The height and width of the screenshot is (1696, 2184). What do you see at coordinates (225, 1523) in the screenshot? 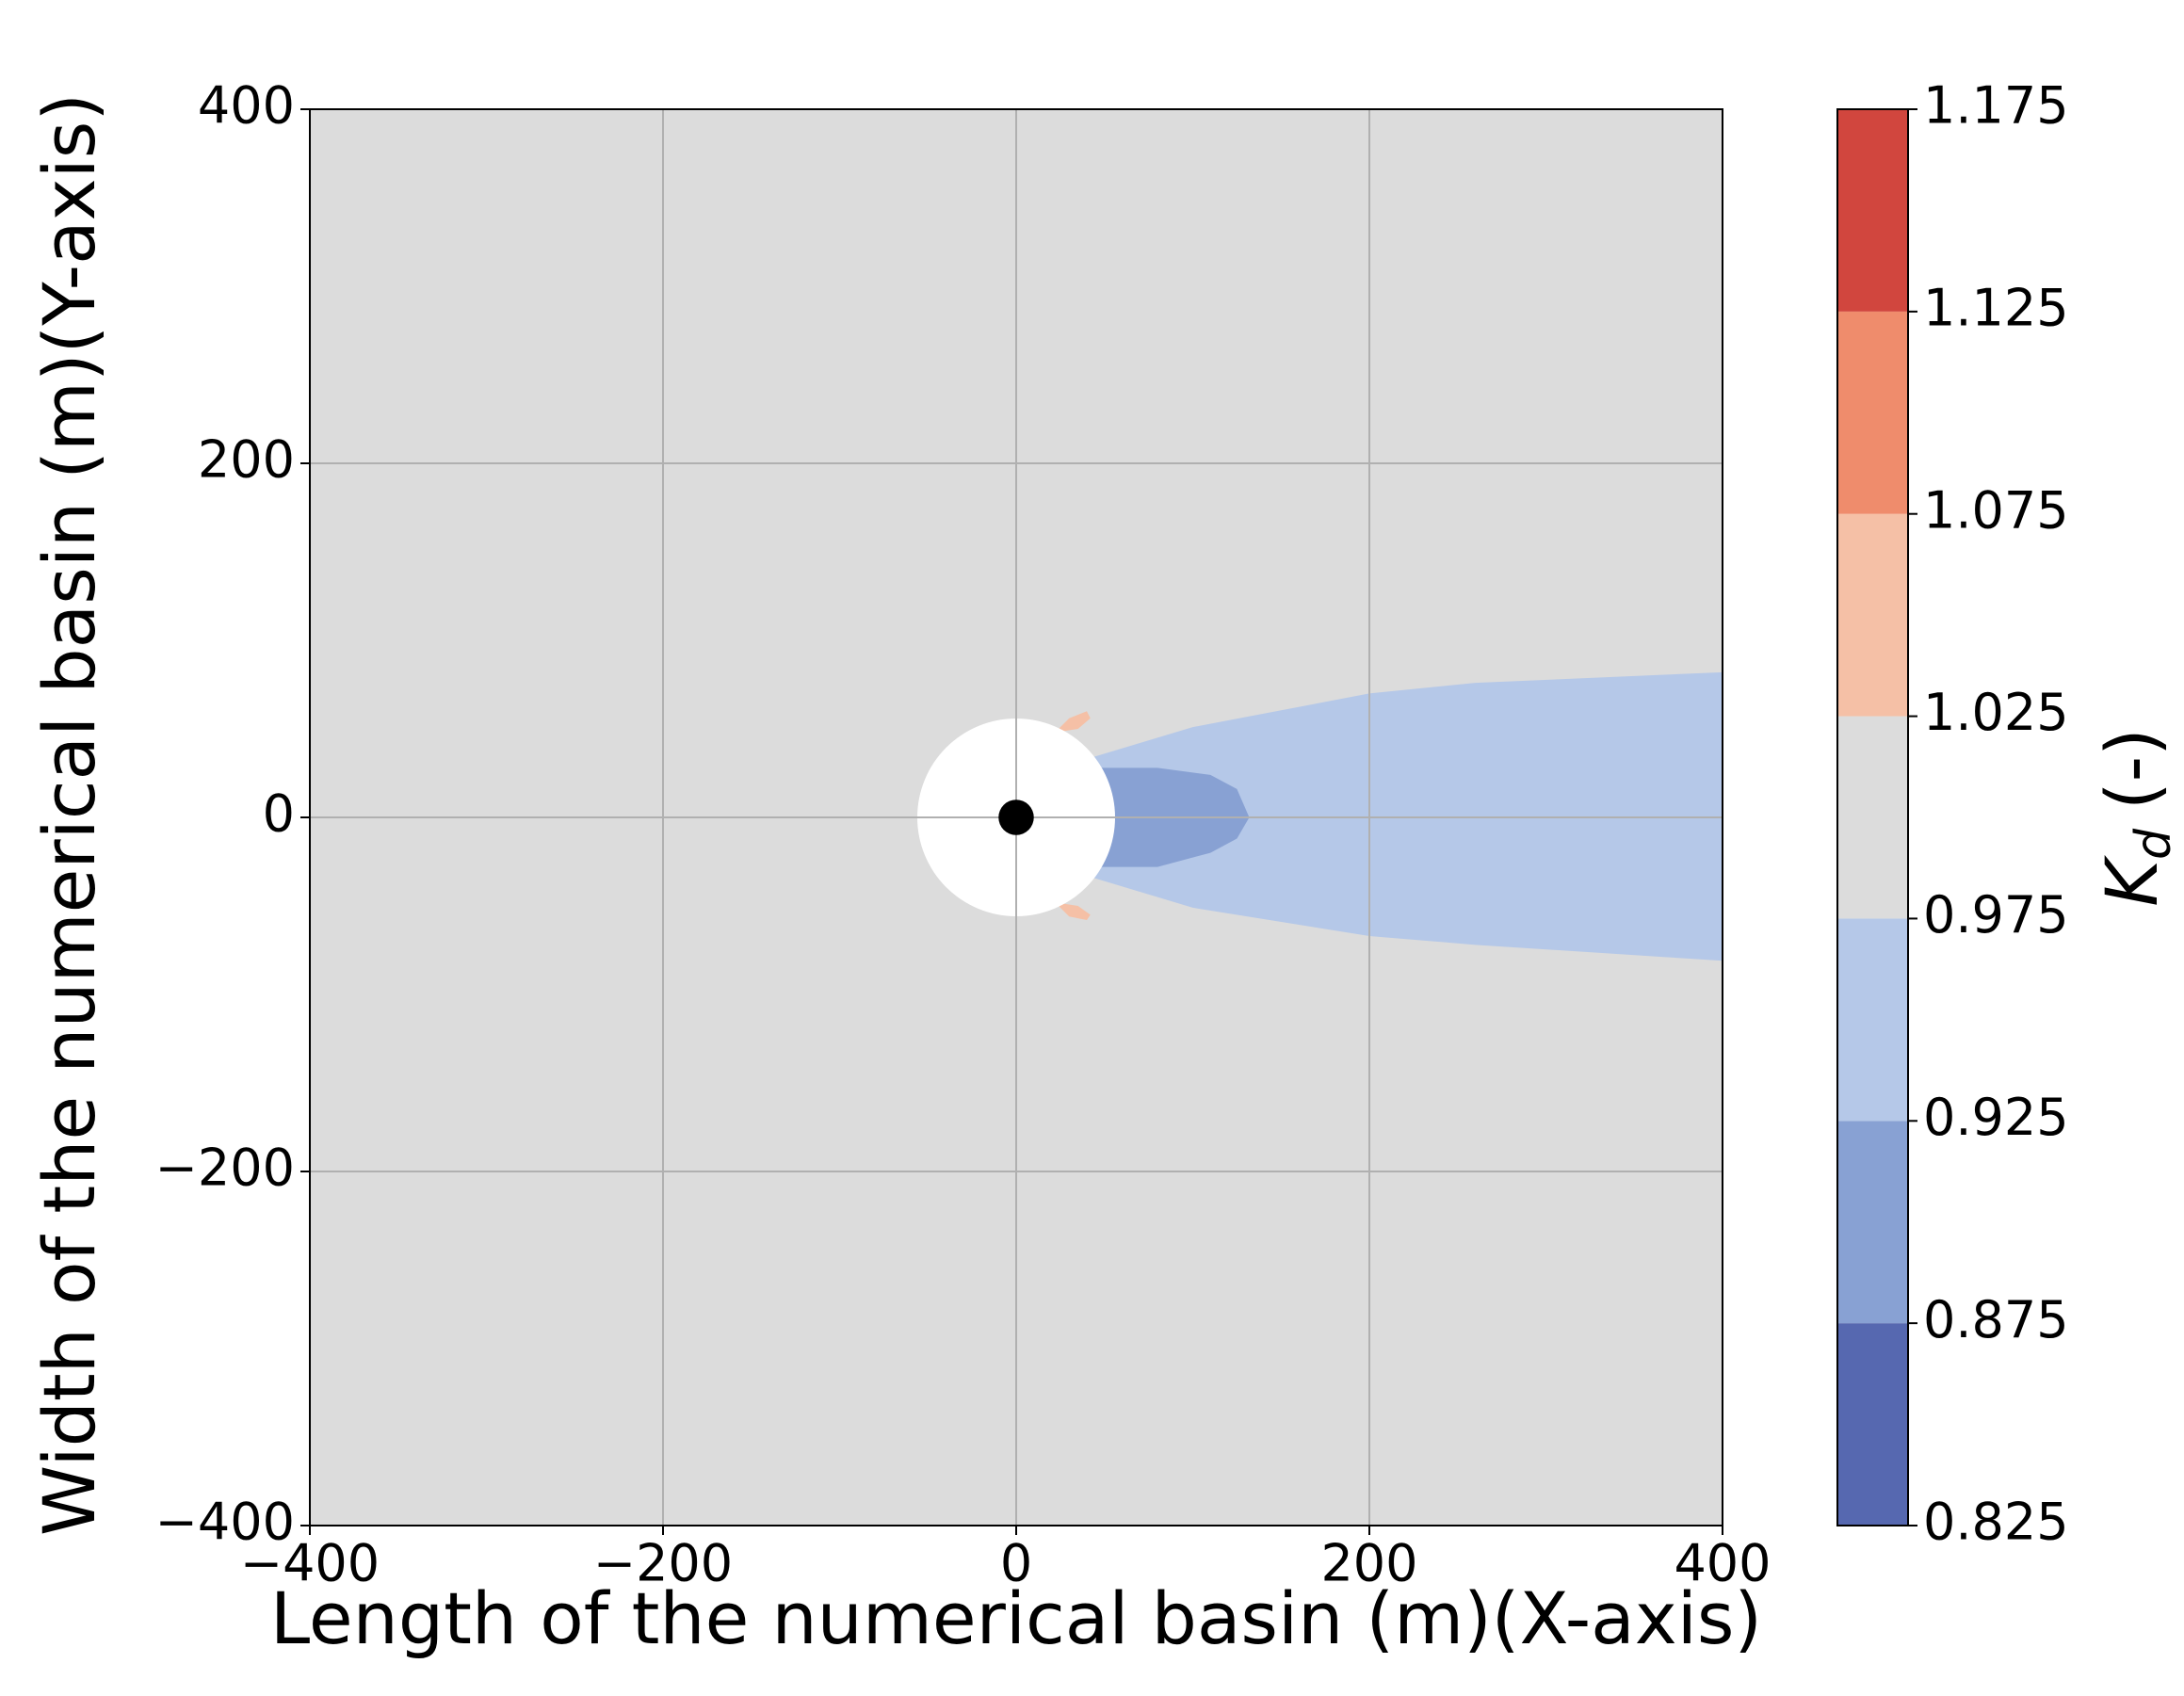
I see `y-tick-label: −400` at bounding box center [225, 1523].